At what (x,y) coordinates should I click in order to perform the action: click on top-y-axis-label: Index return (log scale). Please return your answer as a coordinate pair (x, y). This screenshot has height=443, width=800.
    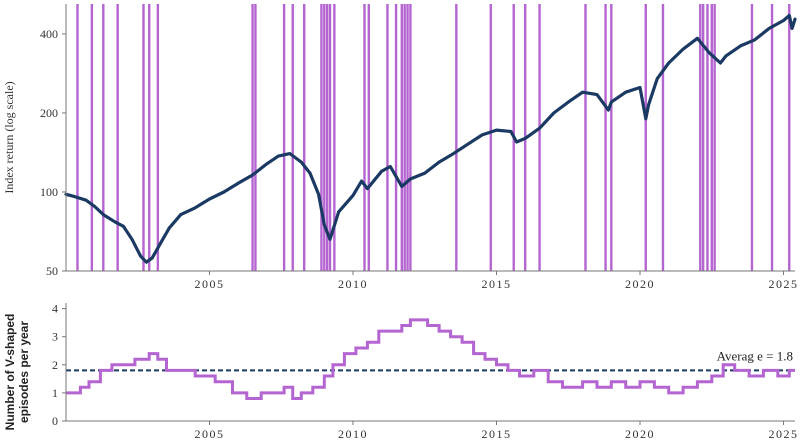
    Looking at the image, I should click on (9, 137).